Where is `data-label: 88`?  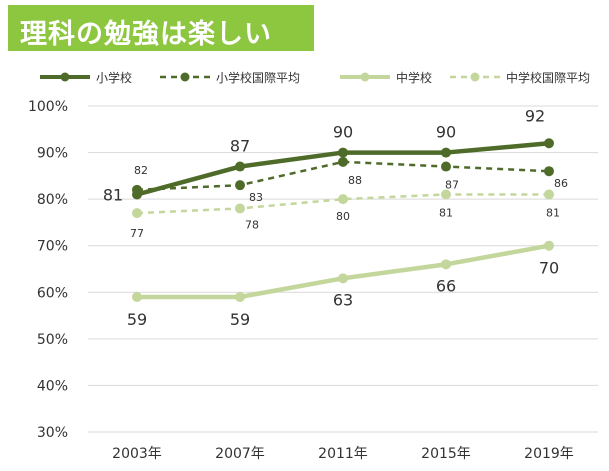
data-label: 88 is located at coordinates (355, 180).